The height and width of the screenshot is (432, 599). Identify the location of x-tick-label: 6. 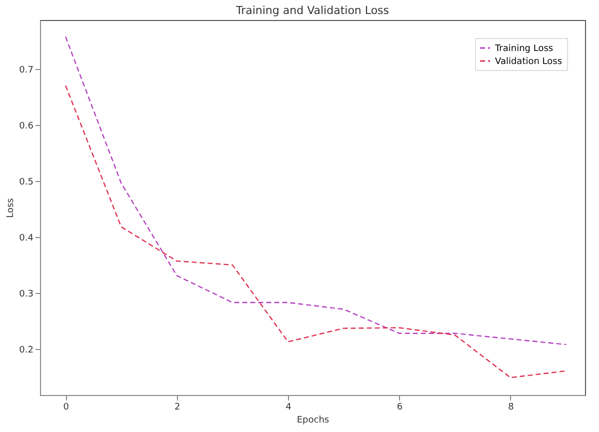
(399, 407).